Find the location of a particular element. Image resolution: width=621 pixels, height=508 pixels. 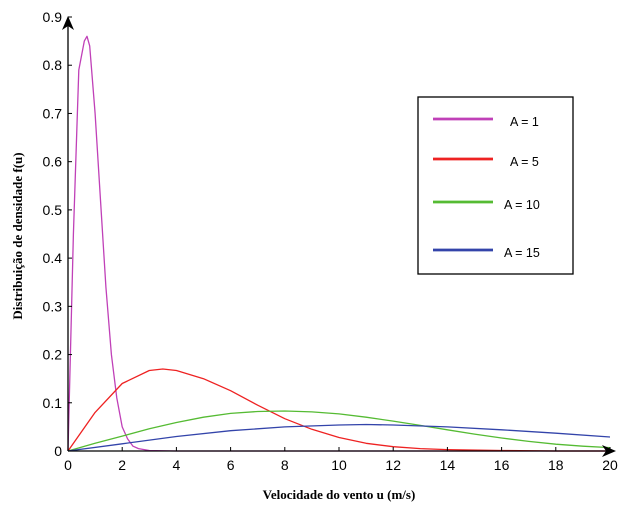

y-tick-label: 0.9 is located at coordinates (53, 17).